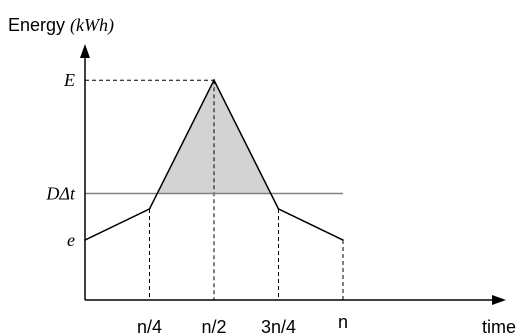  What do you see at coordinates (36, 25) in the screenshot?
I see `y-axis-title-text: Energy` at bounding box center [36, 25].